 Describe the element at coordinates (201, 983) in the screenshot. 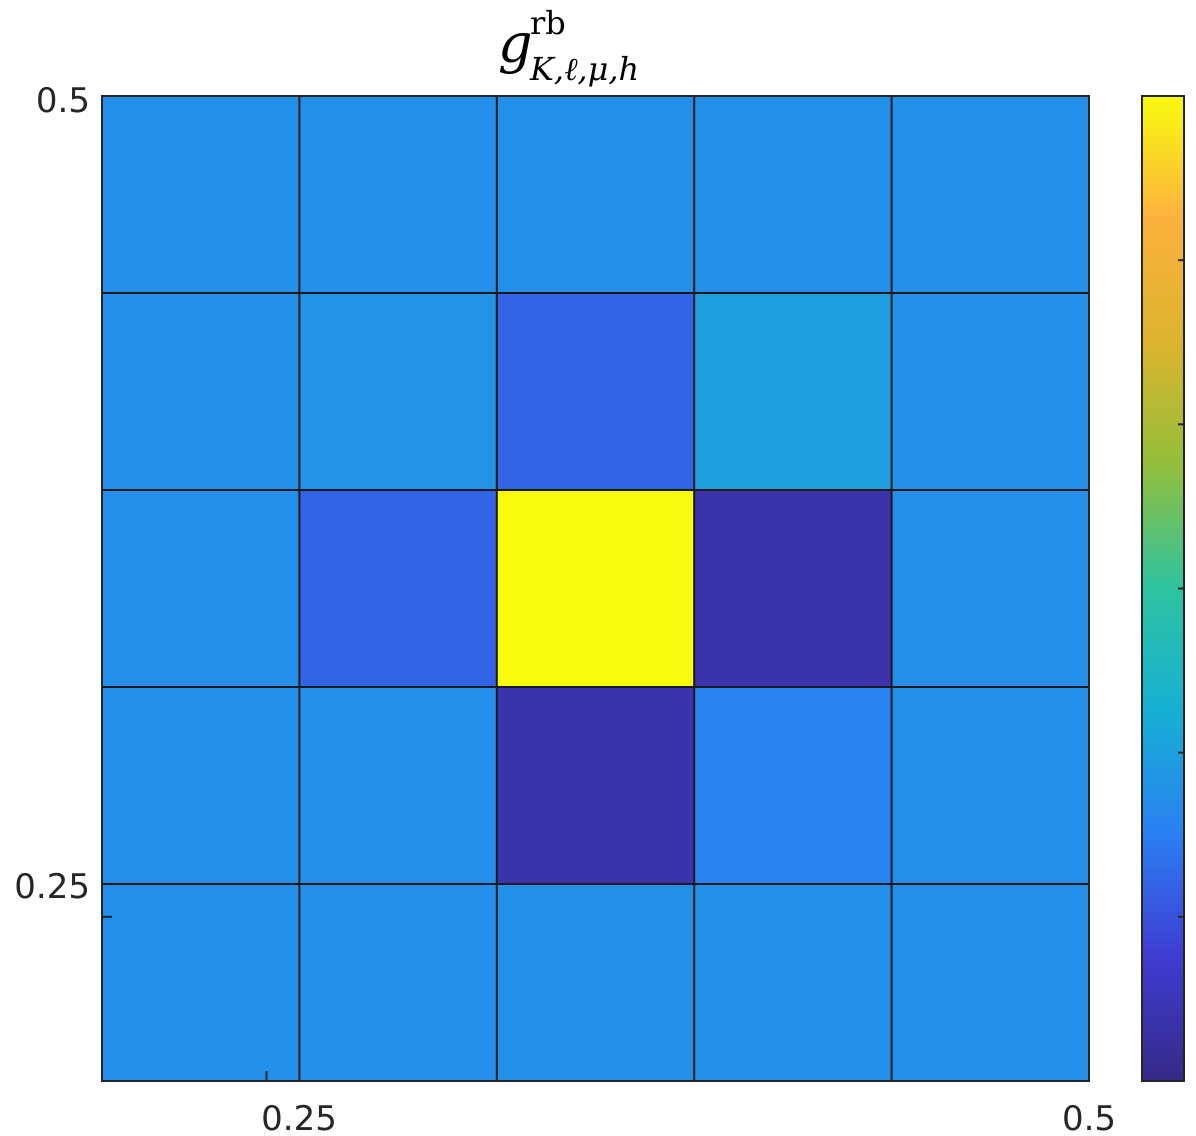

I see `heatmap-cell-r4-c0` at that location.